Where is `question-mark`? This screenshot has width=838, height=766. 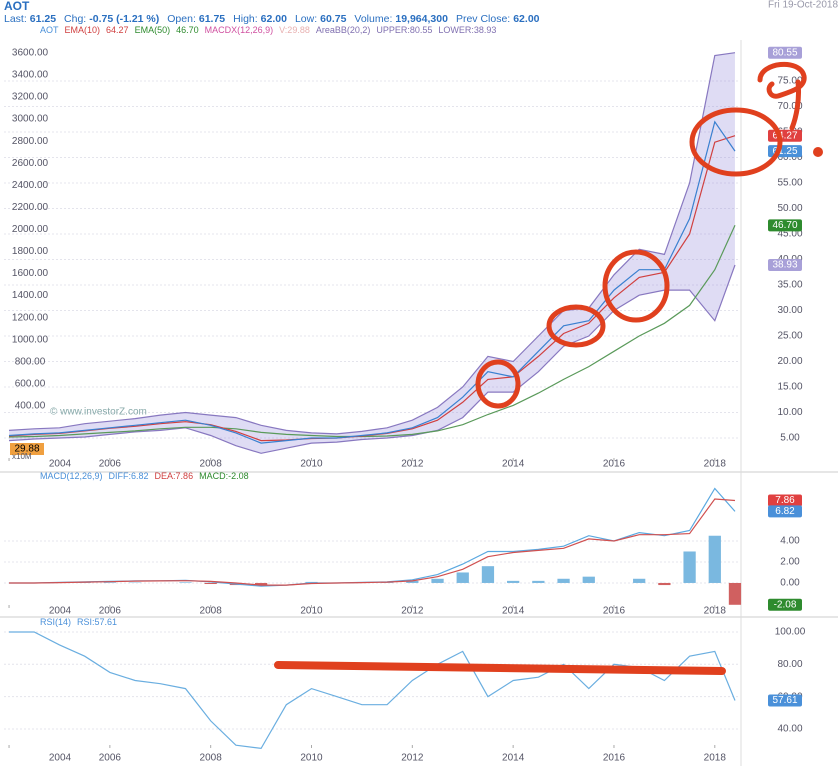
question-mark is located at coordinates (782, 96).